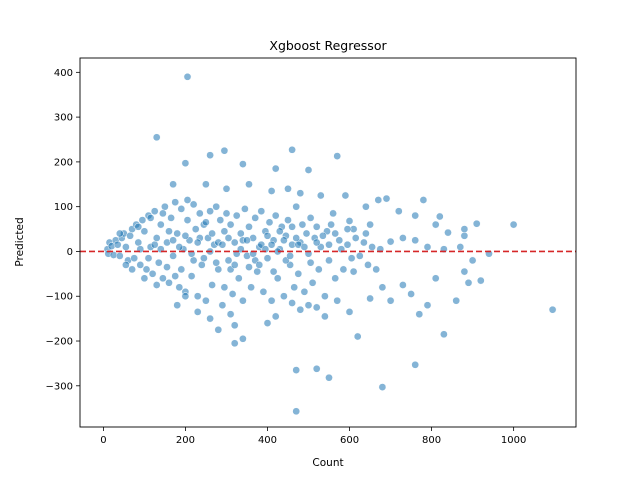  I want to click on x-tick-label: 800, so click(431, 440).